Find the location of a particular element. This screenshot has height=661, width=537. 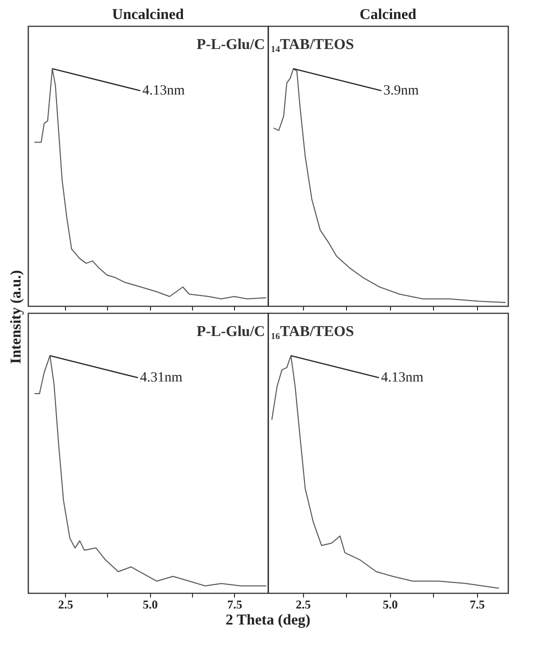

chart-title: Uncalcined is located at coordinates (148, 15).